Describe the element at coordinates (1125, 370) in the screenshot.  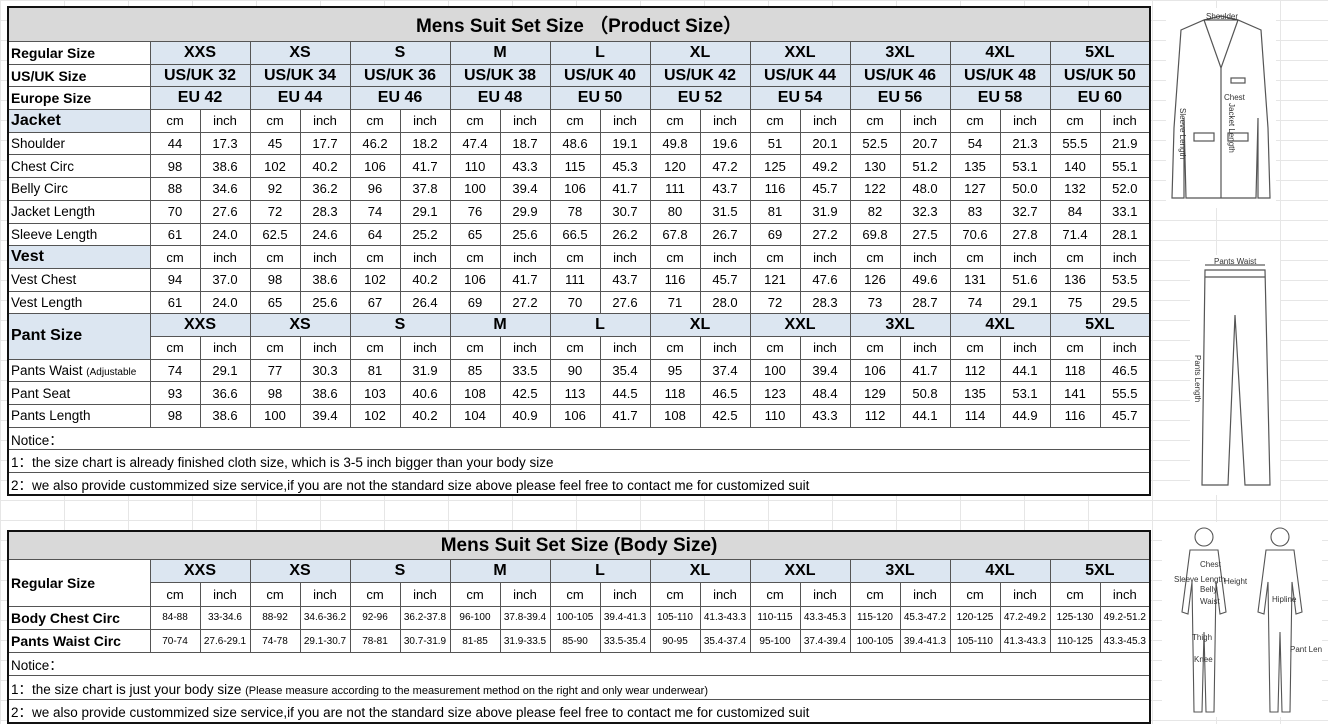
I see `value-cell: 46.5` at that location.